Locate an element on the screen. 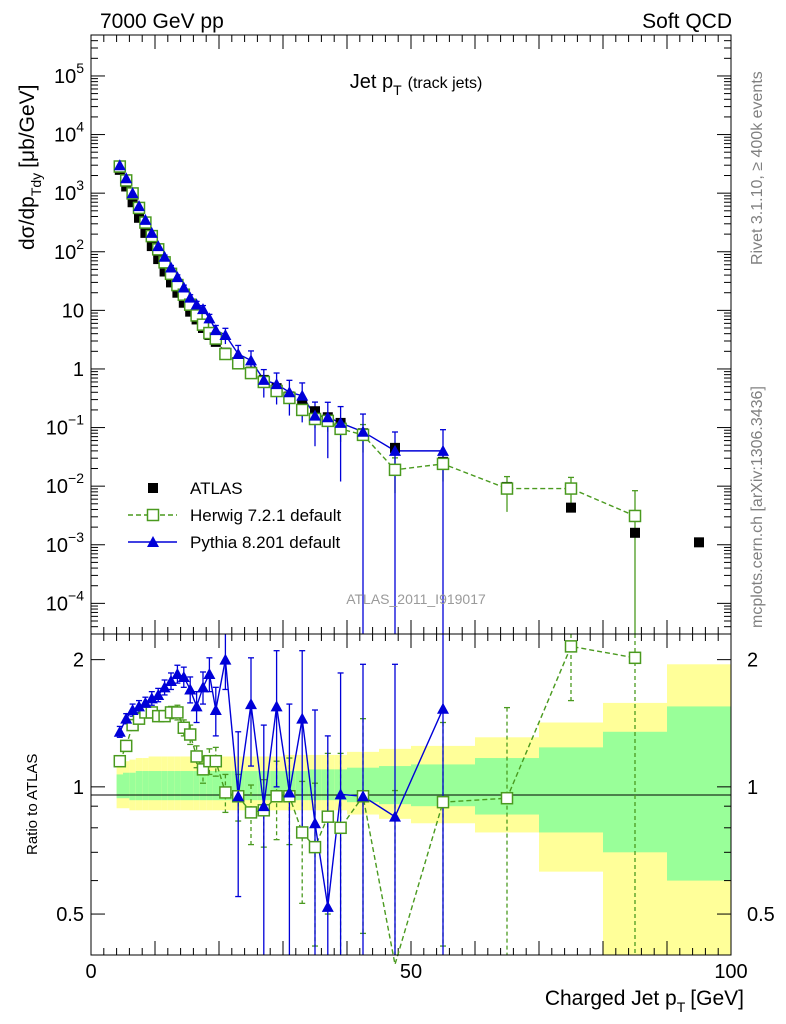 Image resolution: width=786 pixels, height=1024 pixels. ratio-y-tick-label-right: 0.5 is located at coordinates (761, 915).